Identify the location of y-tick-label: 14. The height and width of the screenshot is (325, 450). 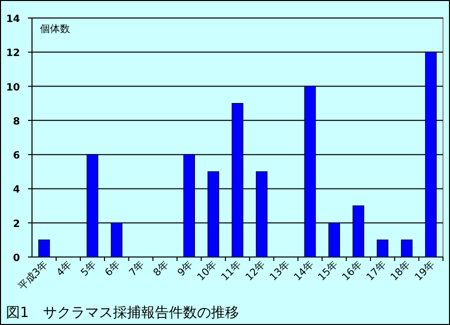
(13, 19).